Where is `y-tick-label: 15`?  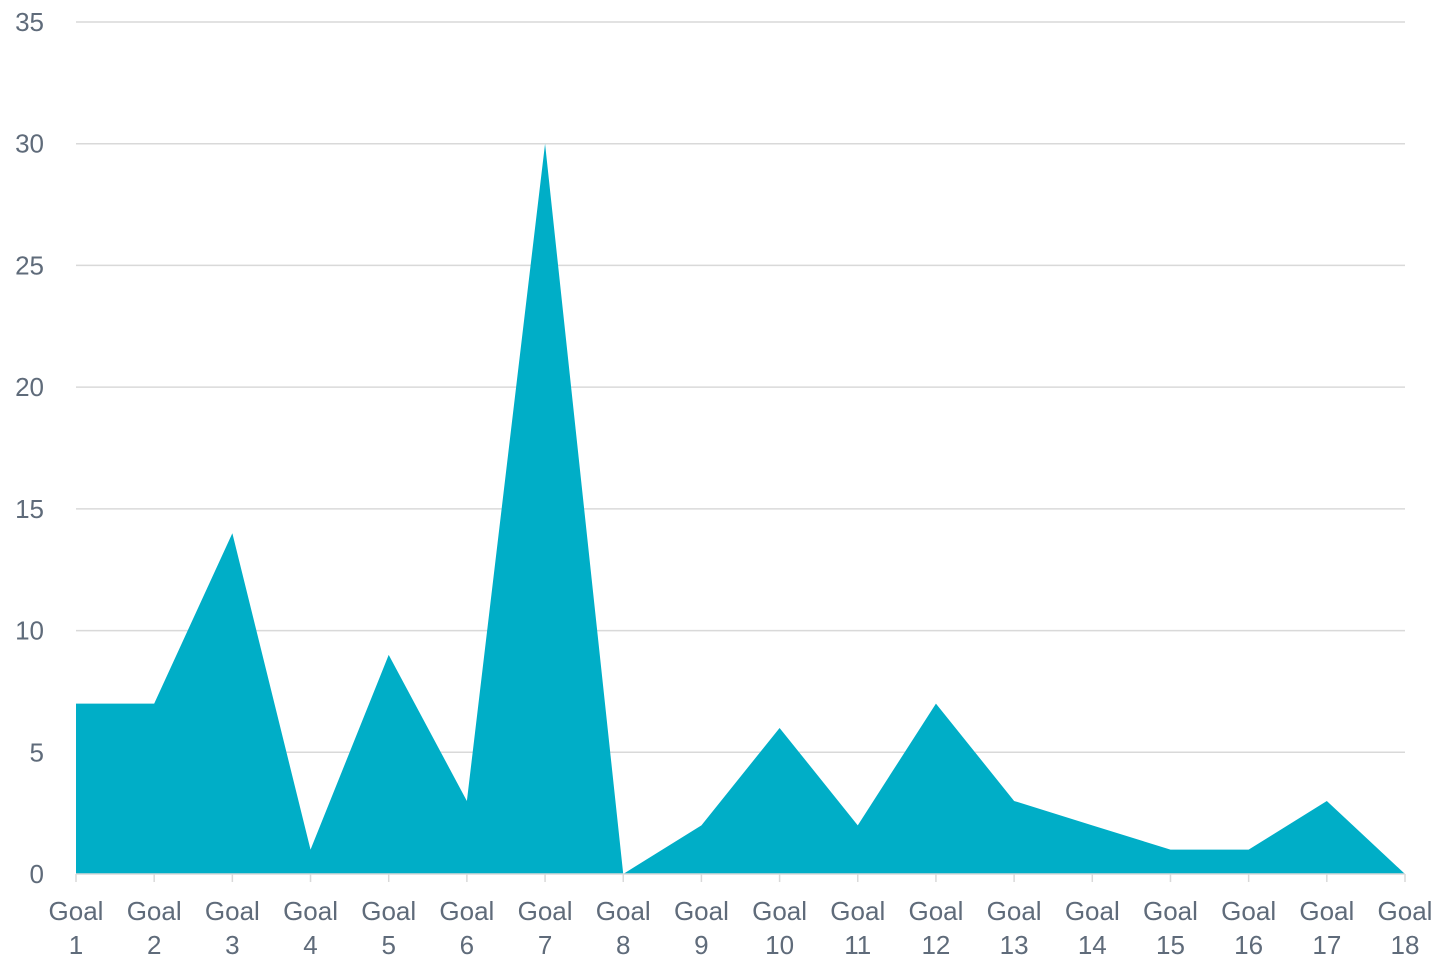
y-tick-label: 15 is located at coordinates (29, 509).